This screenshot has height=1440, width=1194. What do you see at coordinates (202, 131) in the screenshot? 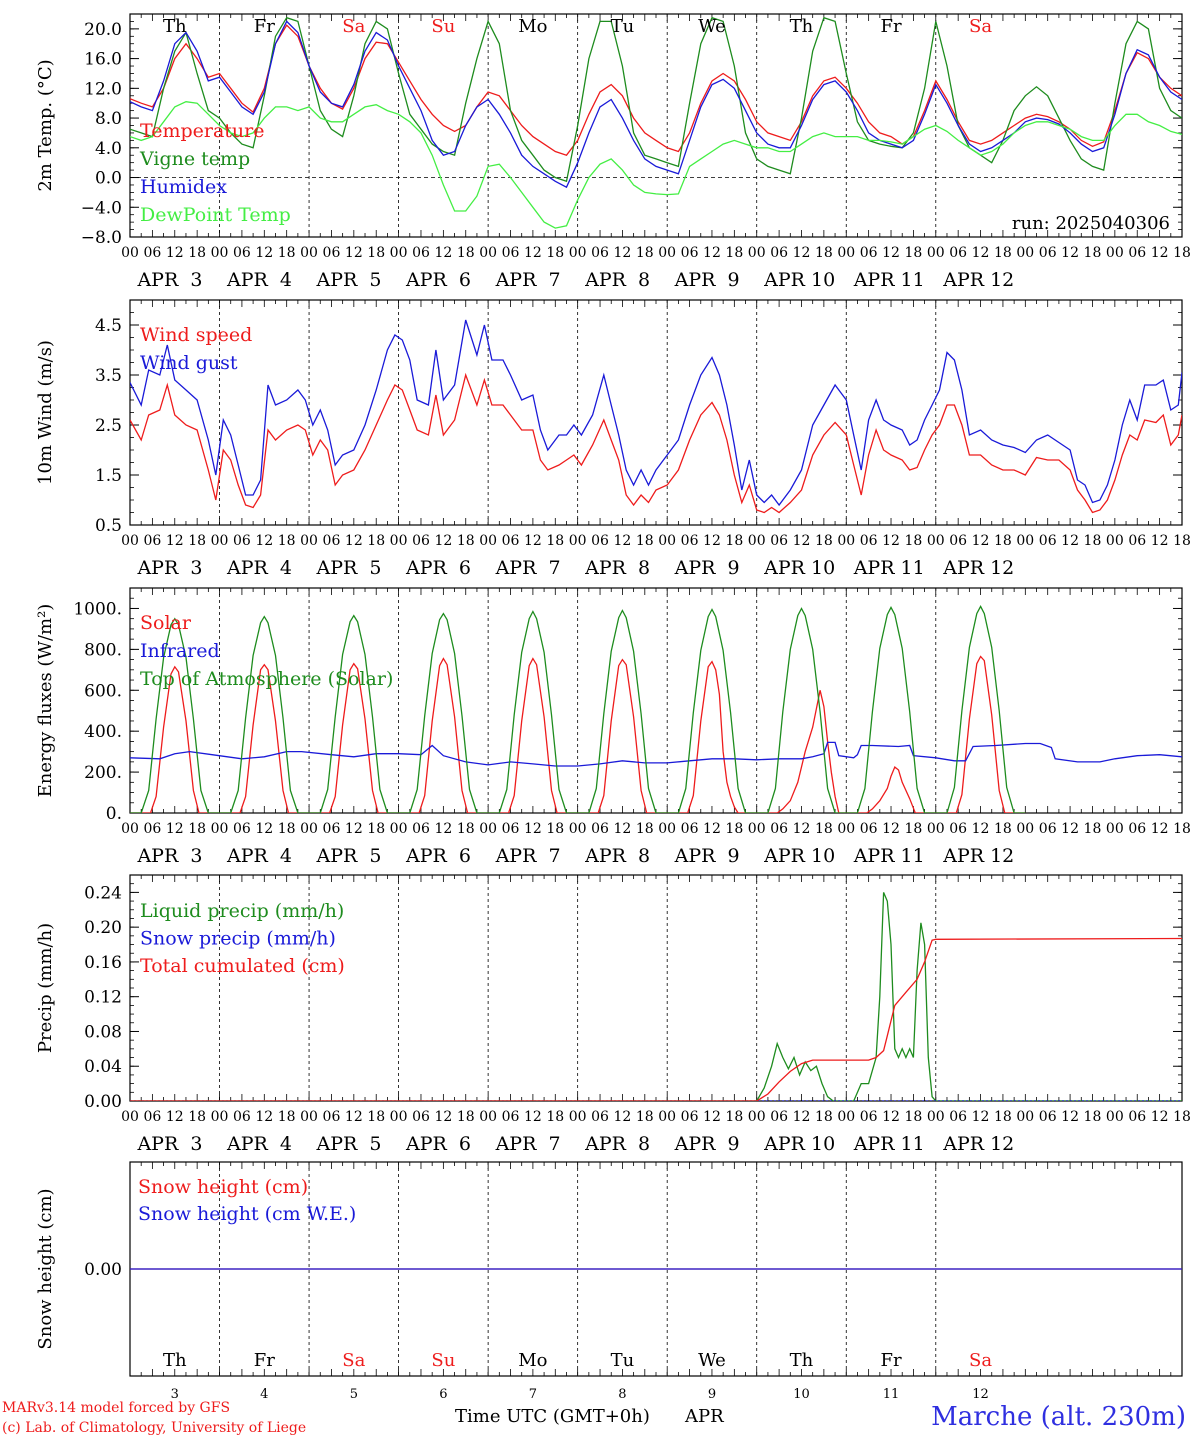
I see `legend-entry: Temperature` at bounding box center [202, 131].